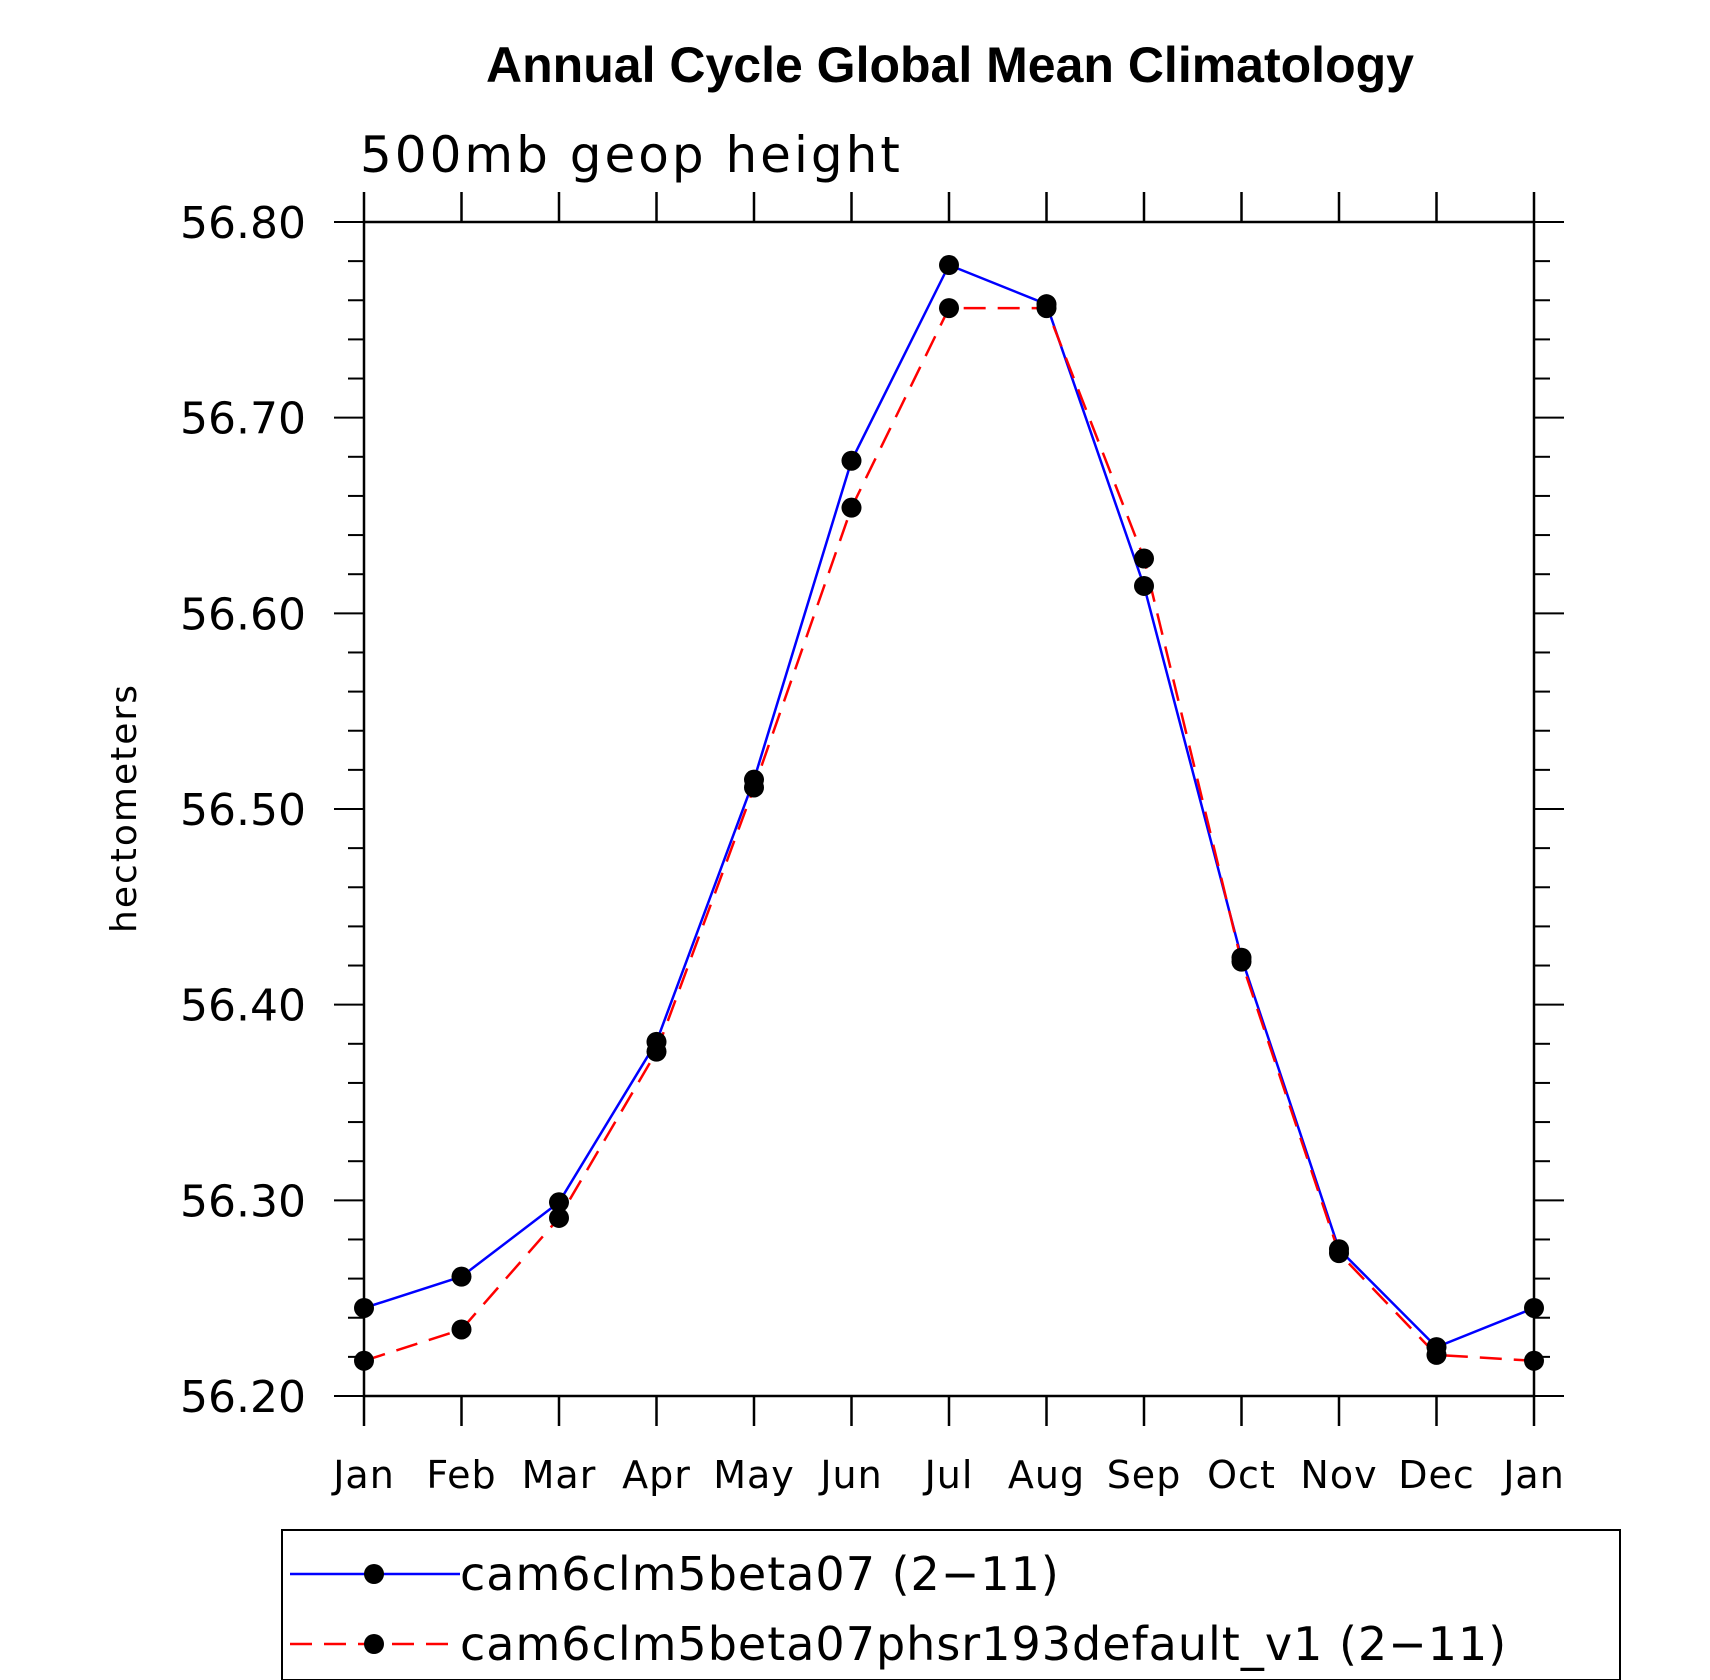 This screenshot has height=1680, width=1710. I want to click on y-tick-label: 56.80, so click(243, 223).